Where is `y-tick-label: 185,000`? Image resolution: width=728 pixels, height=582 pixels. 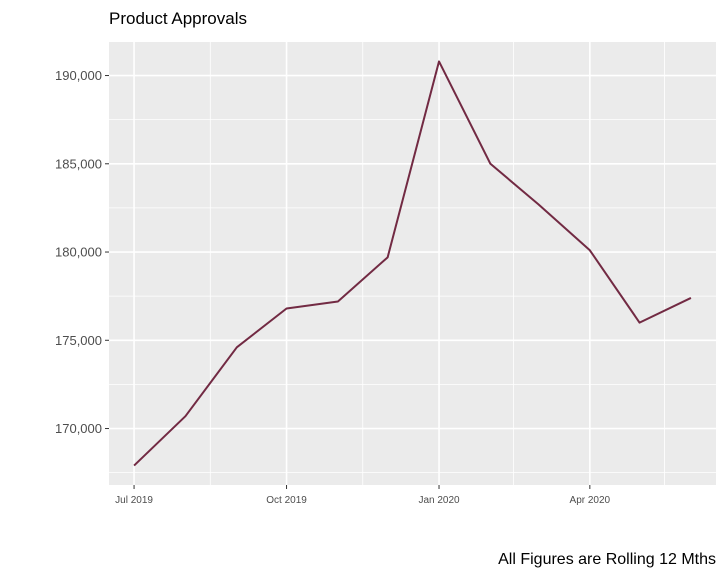
y-tick-label: 185,000 is located at coordinates (78, 163).